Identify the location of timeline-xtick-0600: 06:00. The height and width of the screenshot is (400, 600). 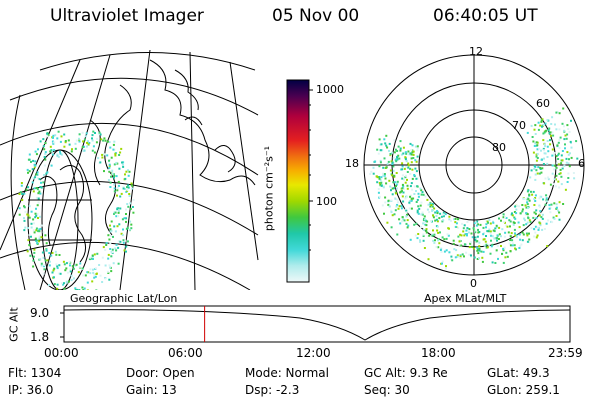
(185, 353).